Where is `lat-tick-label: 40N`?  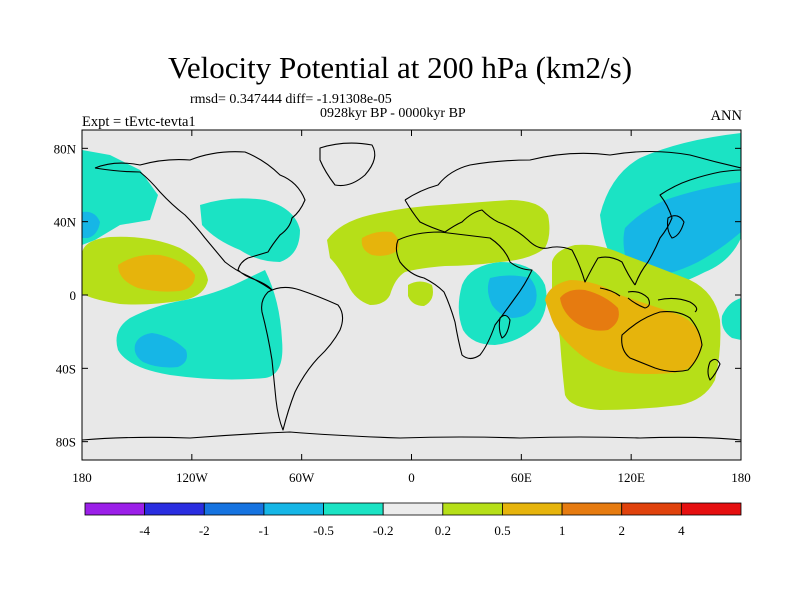
lat-tick-label: 40N is located at coordinates (65, 222).